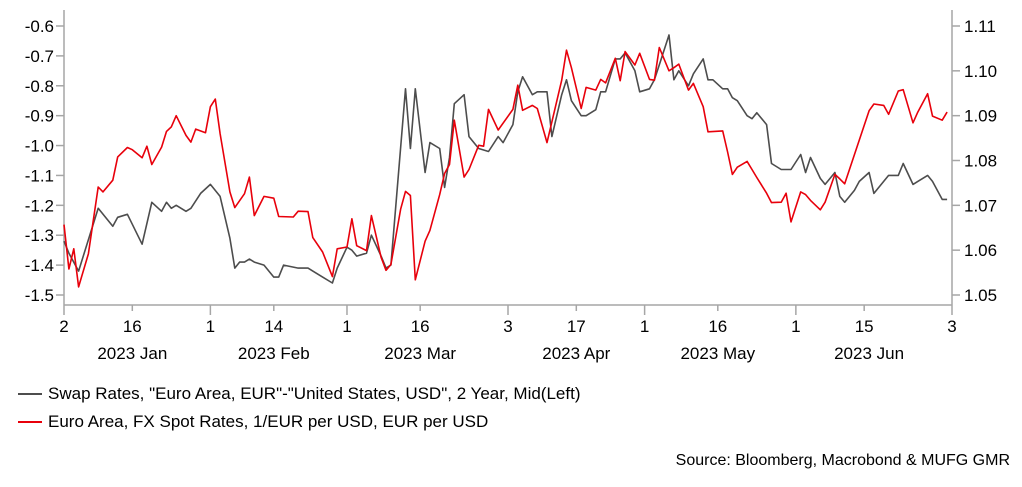 The image size is (1022, 487). Describe the element at coordinates (39, 26) in the screenshot. I see `left-tick-label: -0.6` at that location.